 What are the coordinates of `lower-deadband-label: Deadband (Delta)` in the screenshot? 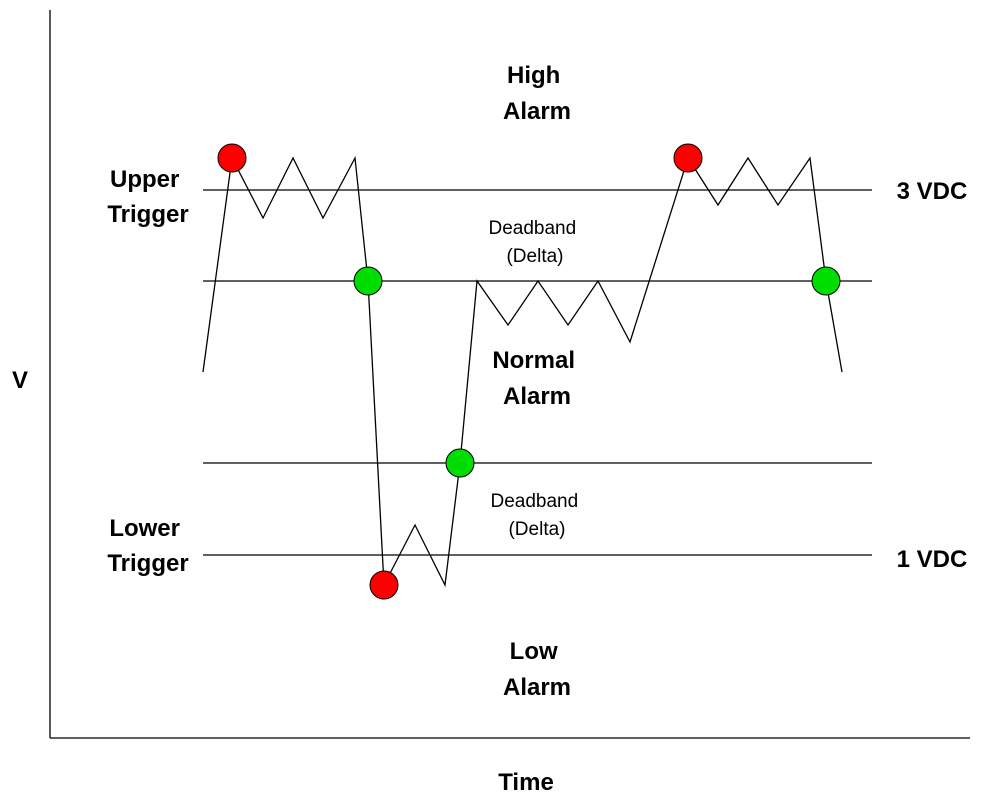 It's located at (537, 515).